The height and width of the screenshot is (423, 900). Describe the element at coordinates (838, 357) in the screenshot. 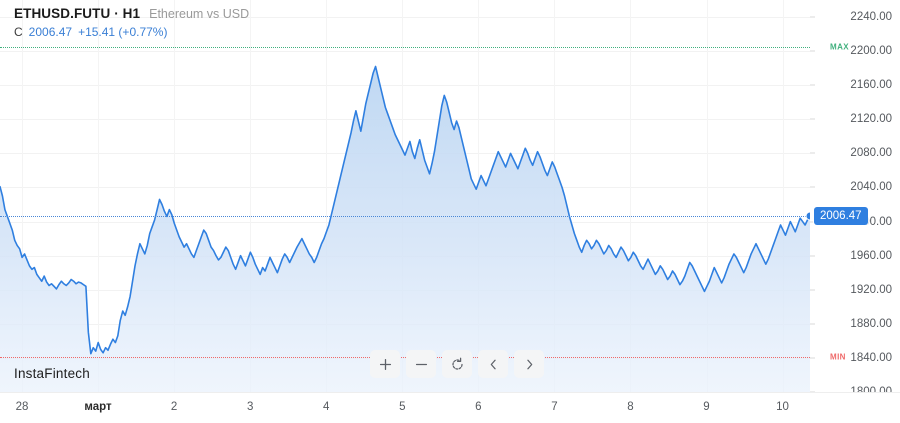

I see `min-marker-label: MIN` at that location.